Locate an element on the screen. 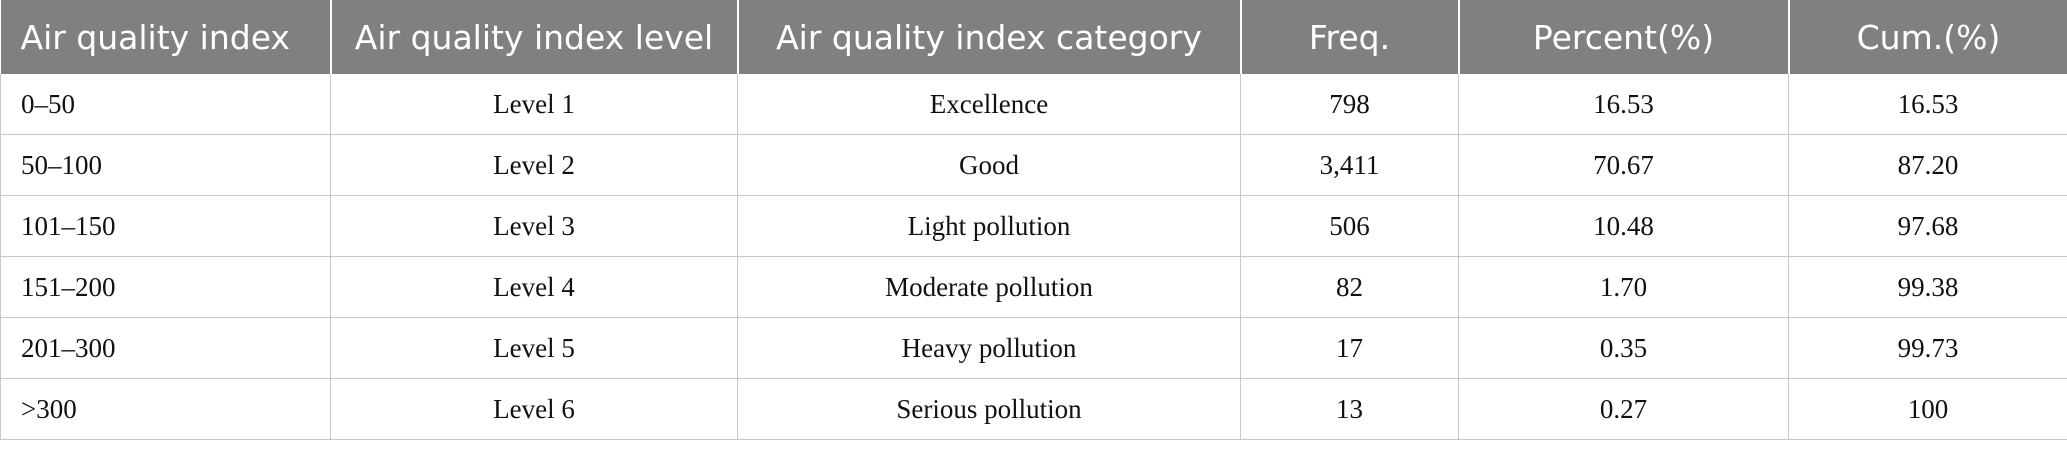 The width and height of the screenshot is (2067, 460). cell-frequency: 13 is located at coordinates (1349, 409).